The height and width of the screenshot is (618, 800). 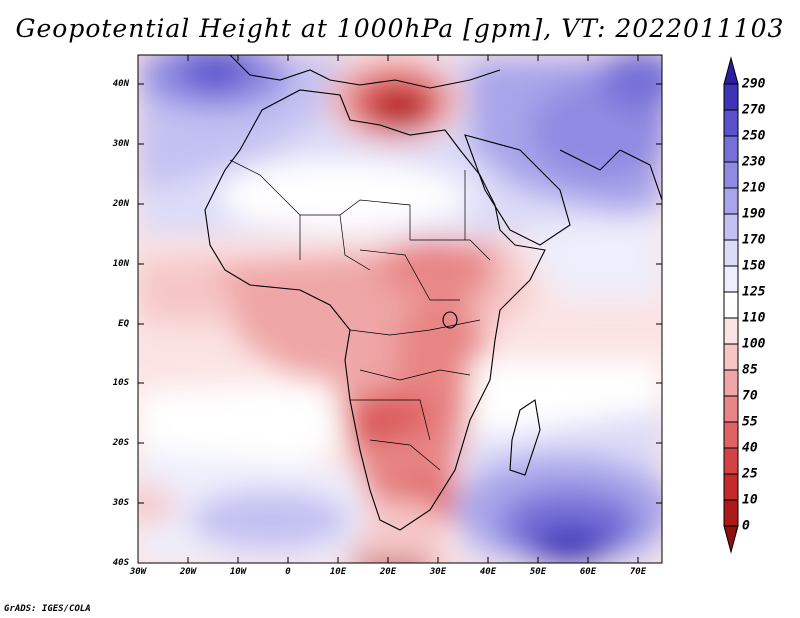 I want to click on lon-label: 60E, so click(x=588, y=572).